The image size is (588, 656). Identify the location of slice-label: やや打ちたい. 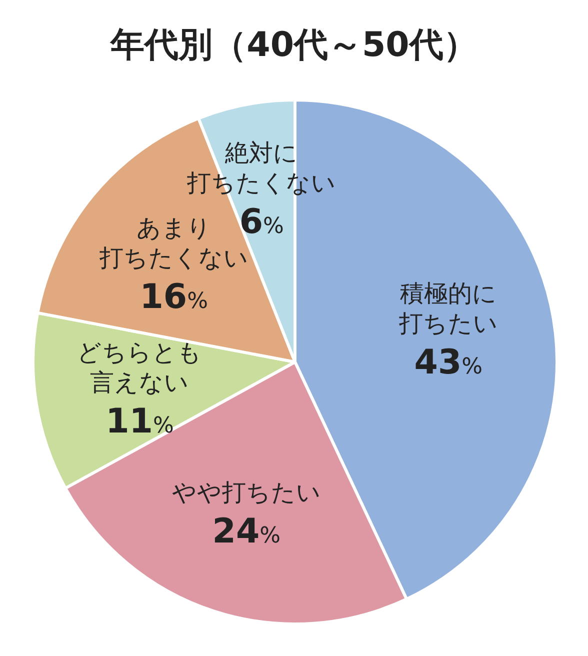
(246, 492).